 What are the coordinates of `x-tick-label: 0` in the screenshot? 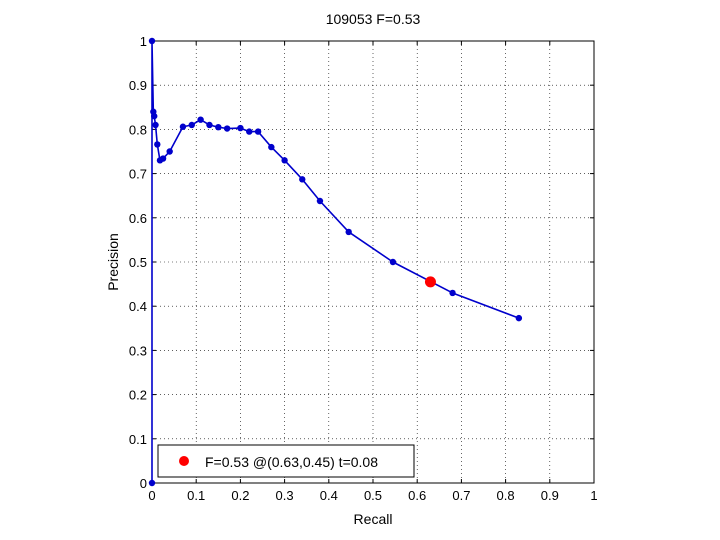 It's located at (151, 495).